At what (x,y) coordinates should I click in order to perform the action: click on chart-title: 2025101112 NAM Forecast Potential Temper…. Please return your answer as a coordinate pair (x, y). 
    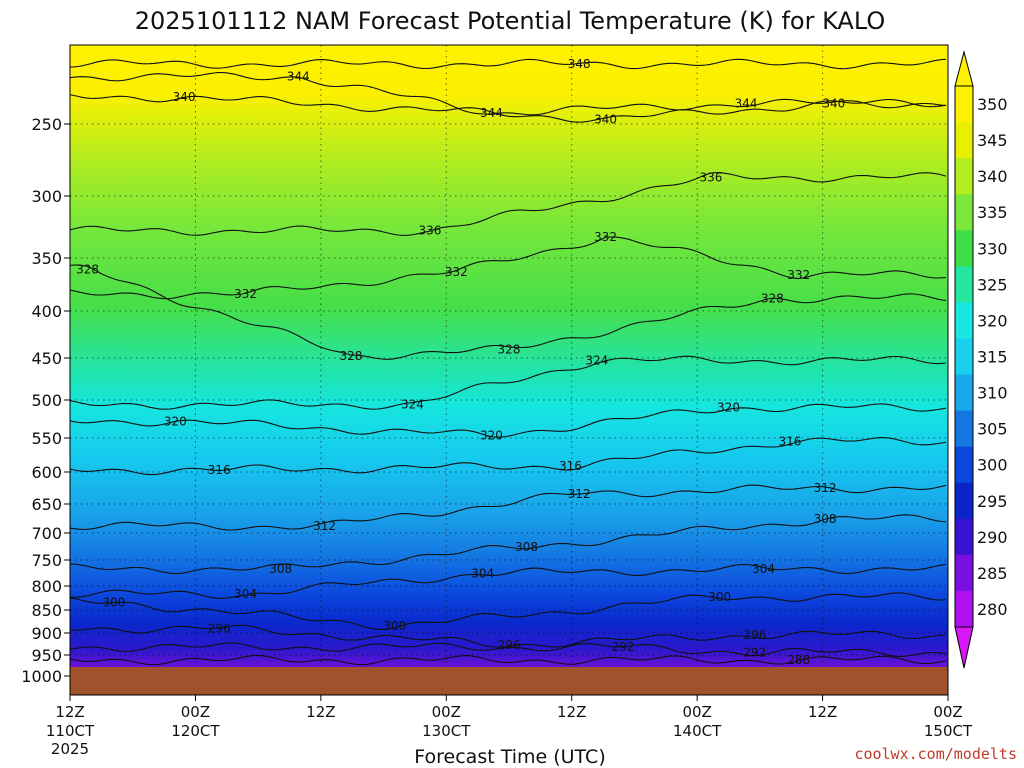
    Looking at the image, I should click on (510, 21).